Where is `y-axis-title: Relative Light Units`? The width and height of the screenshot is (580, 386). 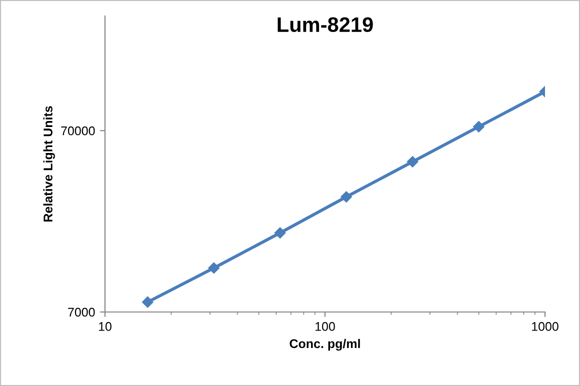
y-axis-title: Relative Light Units is located at coordinates (49, 164).